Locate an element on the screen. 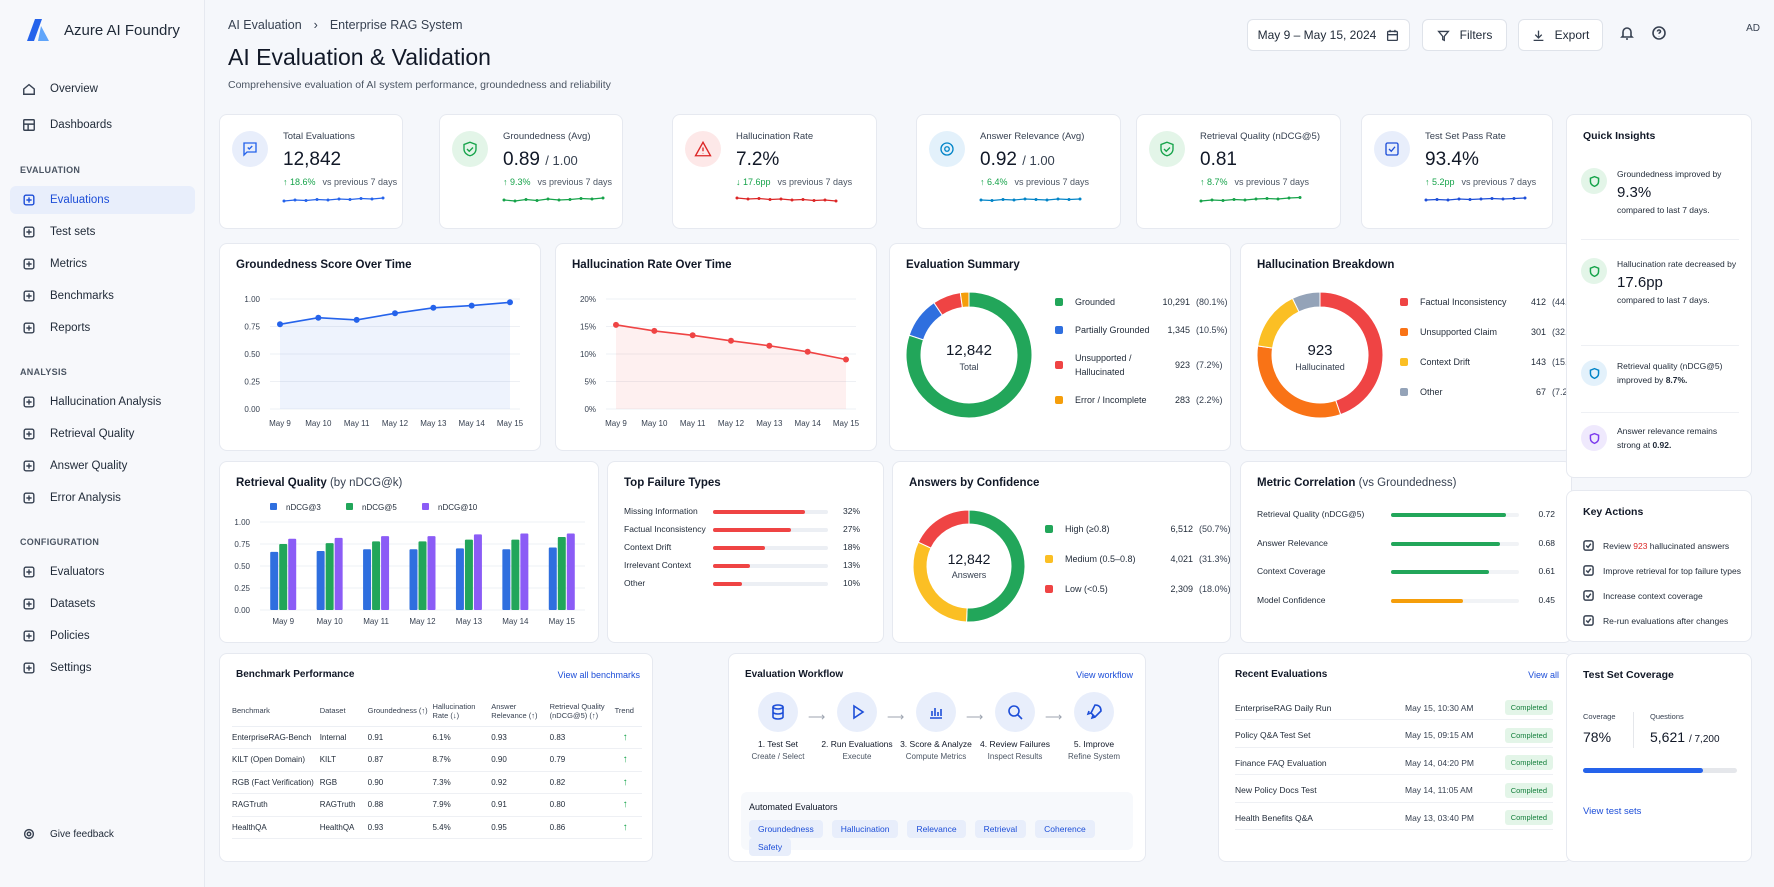 The image size is (1774, 887). checkbox-icon is located at coordinates (1588, 595).